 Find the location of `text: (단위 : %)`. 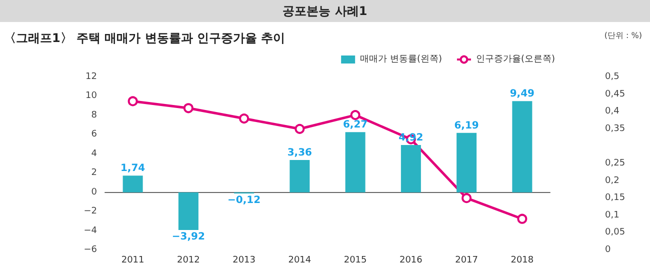

text: (단위 : %) is located at coordinates (623, 35).